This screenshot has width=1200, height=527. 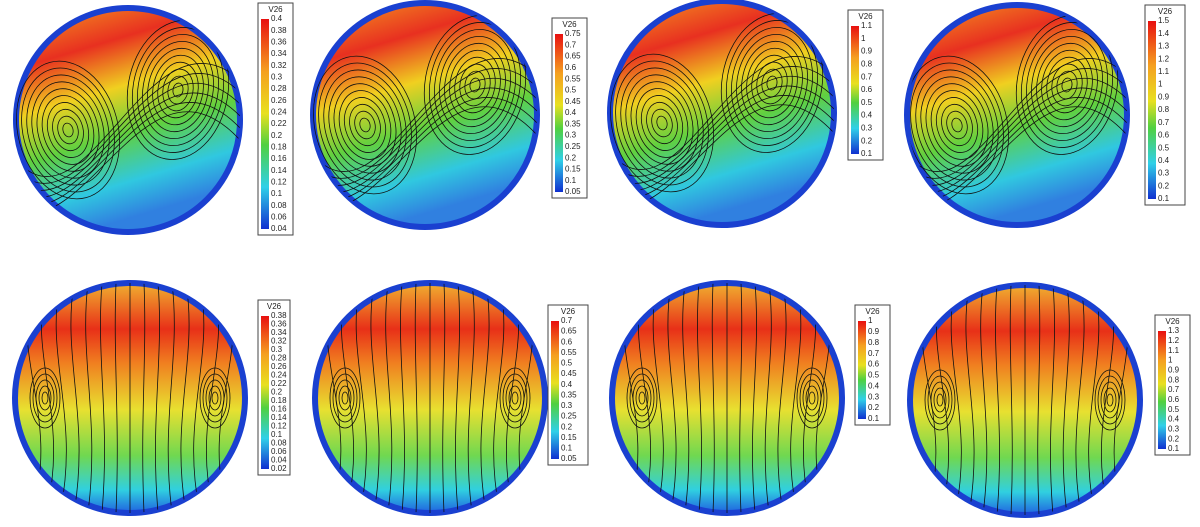 I want to click on colorbar-tick-label: 0.15, so click(x=569, y=437).